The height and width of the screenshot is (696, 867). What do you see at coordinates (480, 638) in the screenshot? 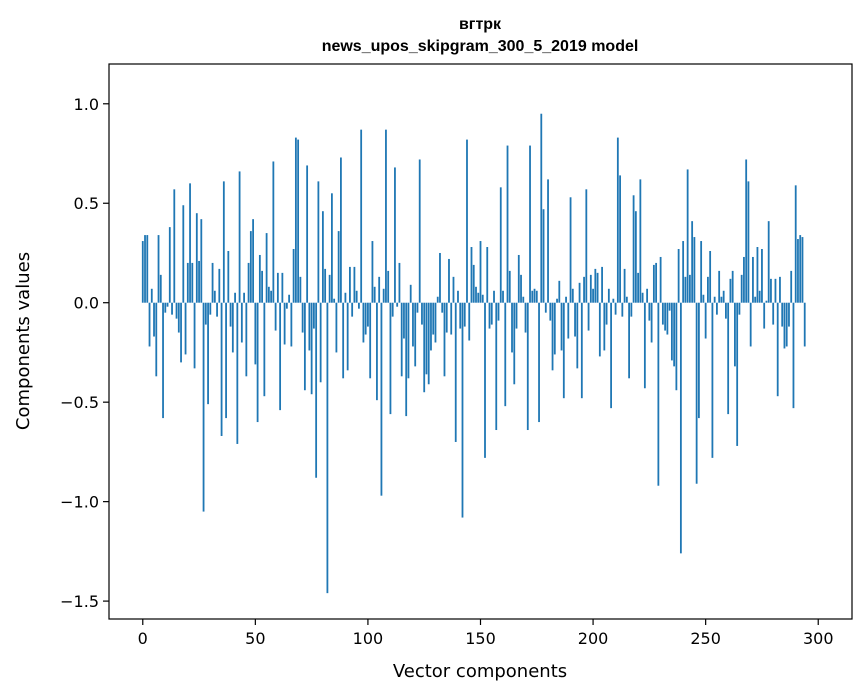
I see `x-tick-label: 150` at bounding box center [480, 638].